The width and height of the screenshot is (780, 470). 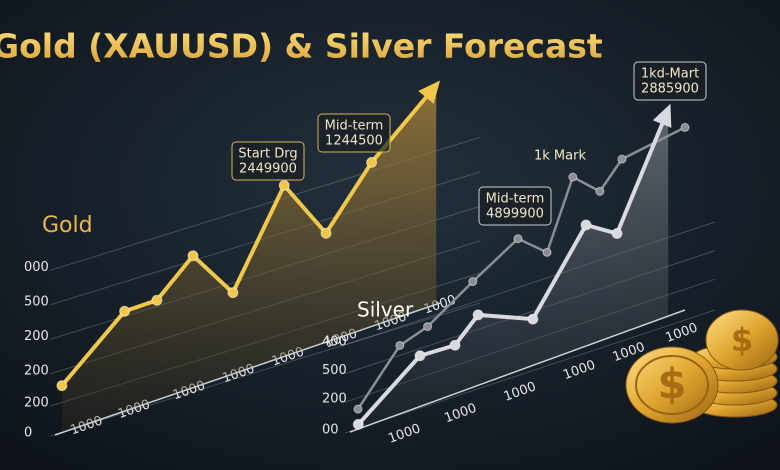 I want to click on annotation-label: Start Drg, so click(x=267, y=154).